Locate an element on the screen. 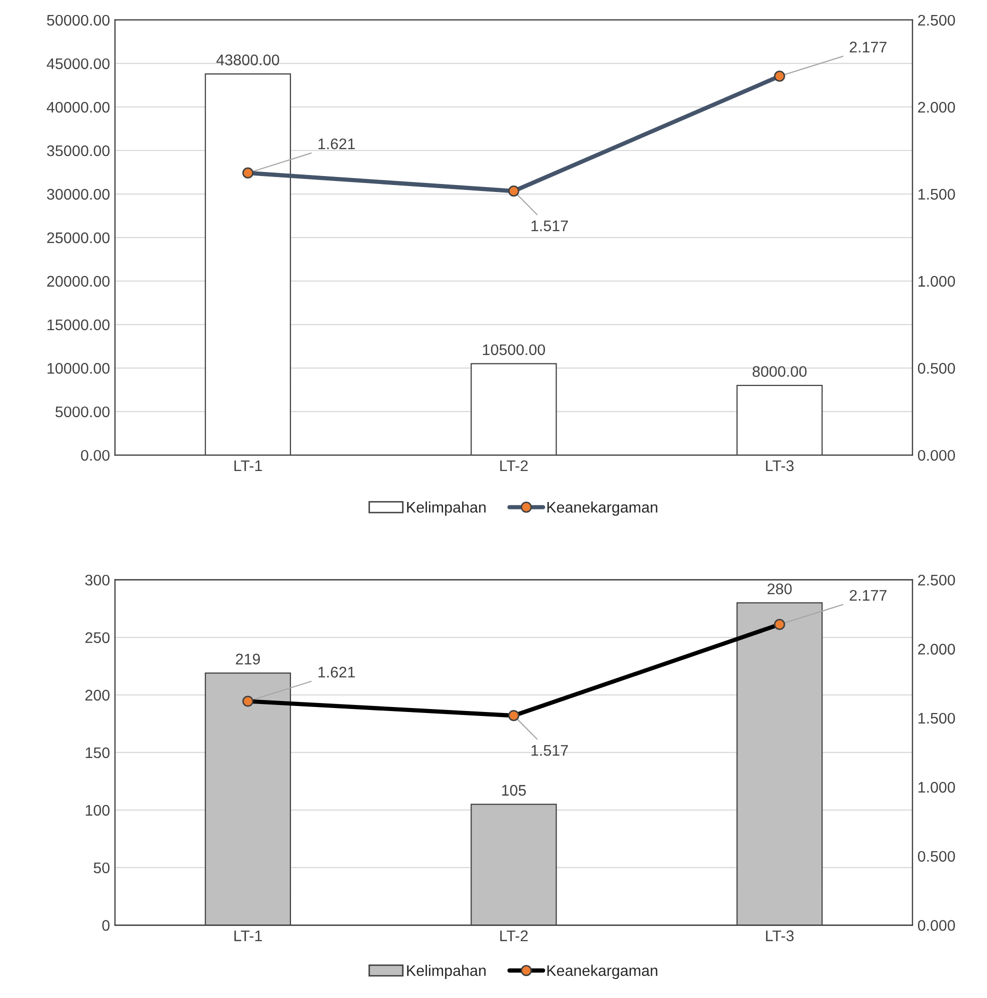  y-tick-label: 100 is located at coordinates (98, 810).